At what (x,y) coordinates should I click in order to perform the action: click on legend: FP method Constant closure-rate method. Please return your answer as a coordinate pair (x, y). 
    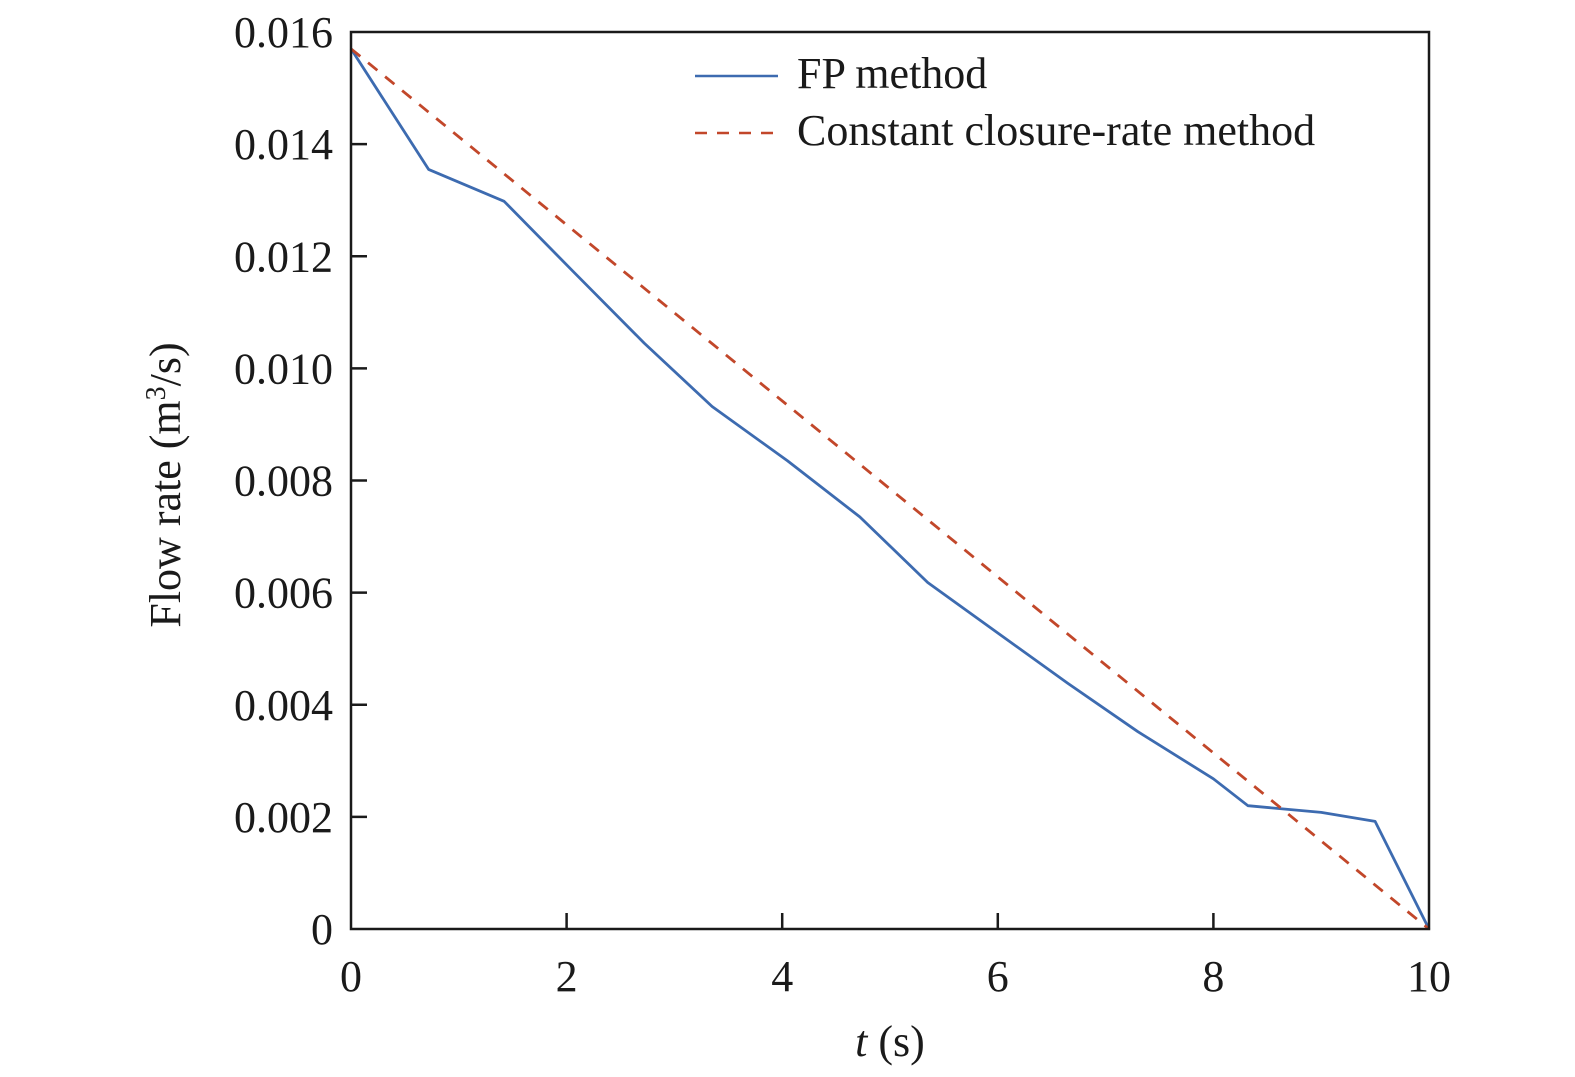
    Looking at the image, I should click on (1005, 102).